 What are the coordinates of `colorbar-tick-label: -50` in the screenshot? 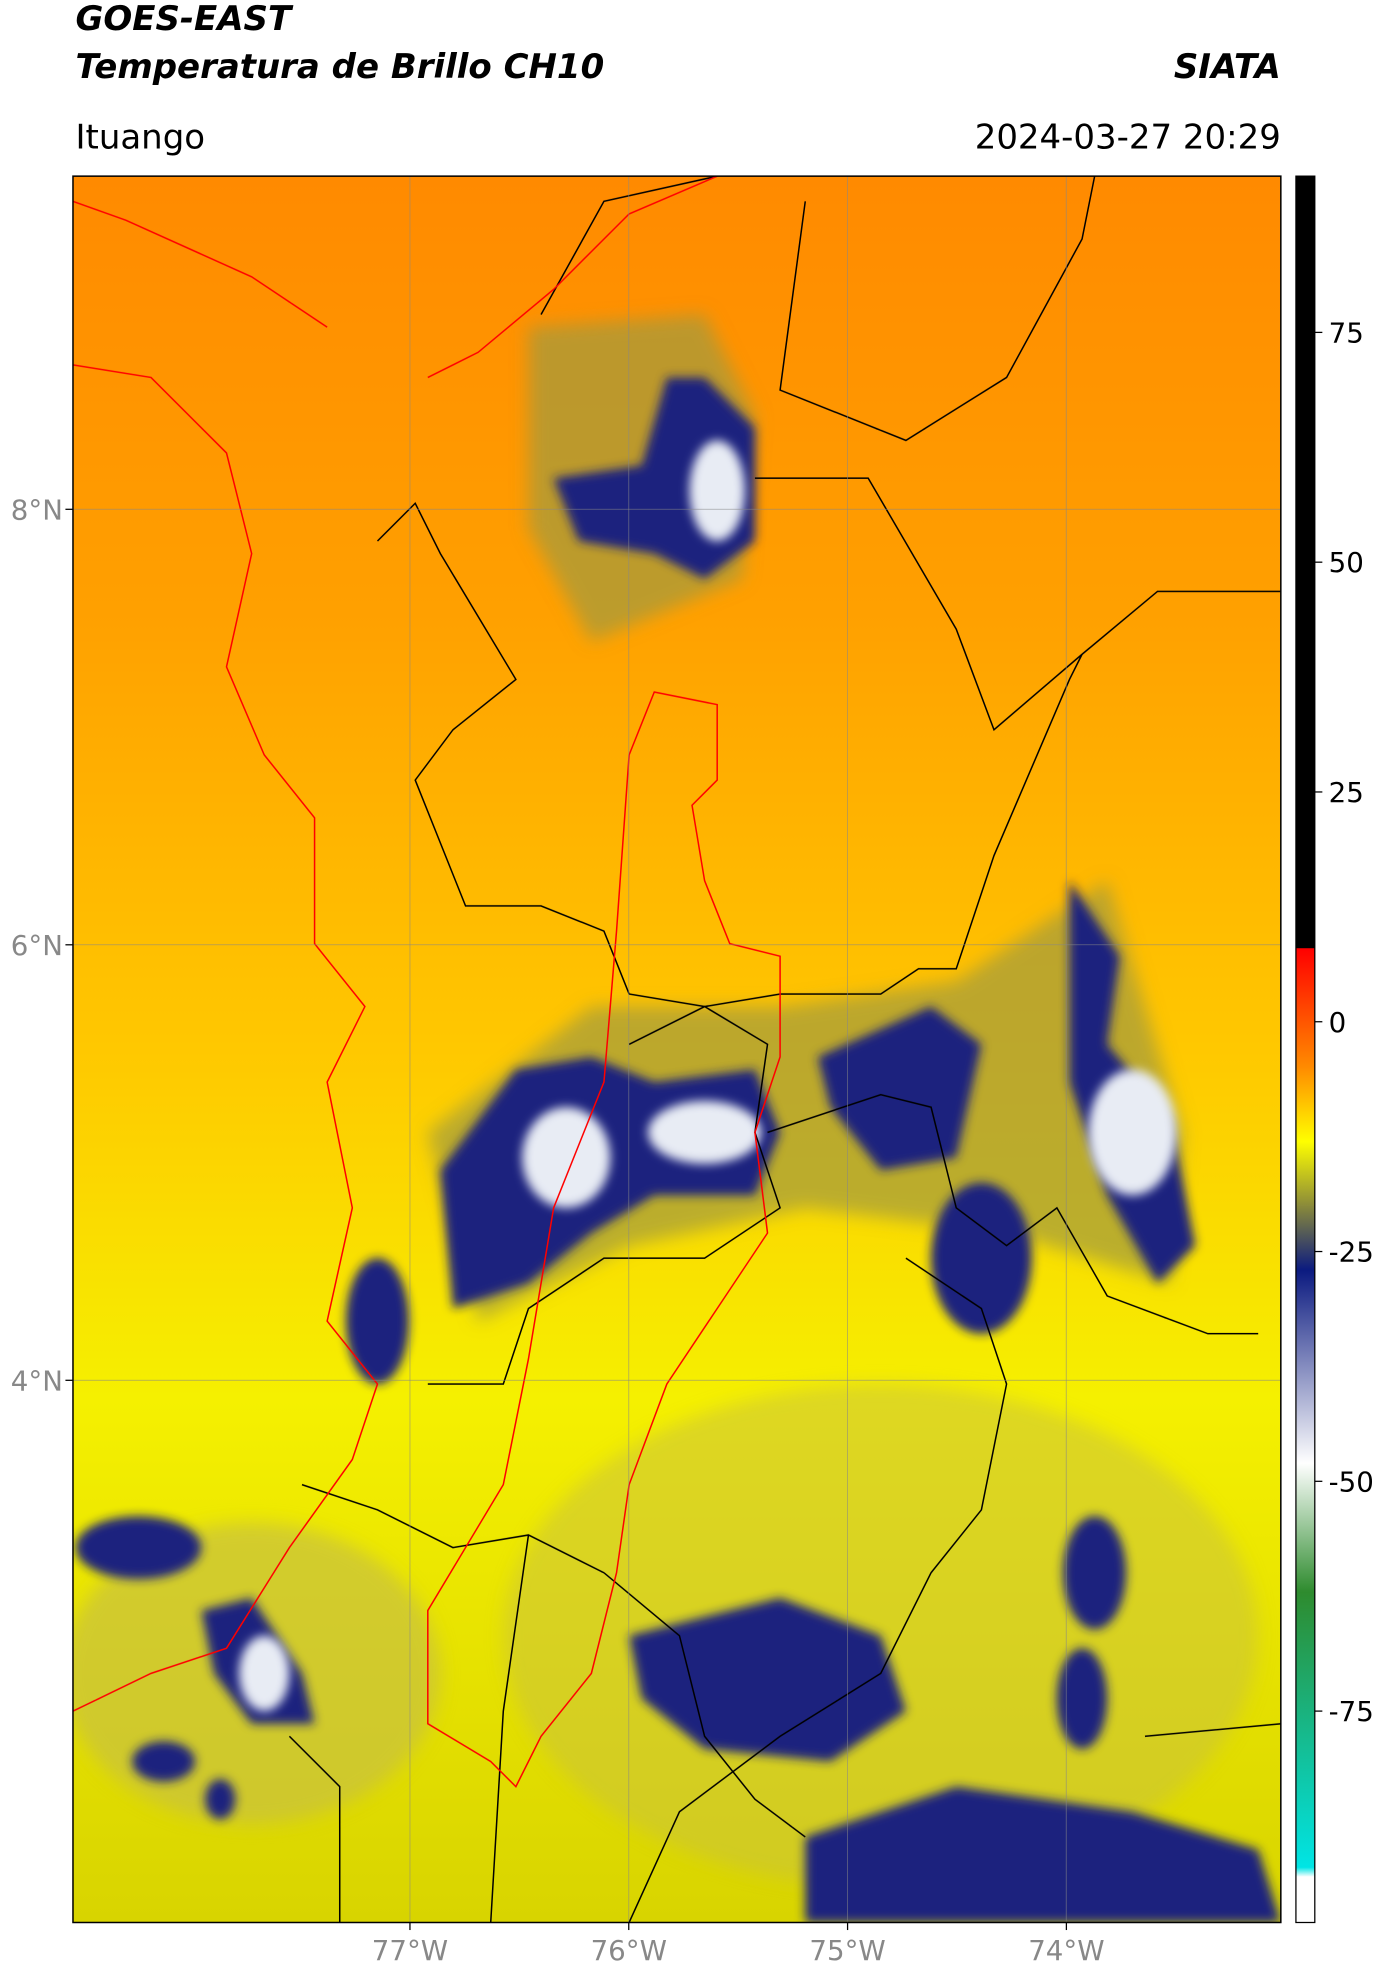 It's located at (1351, 1481).